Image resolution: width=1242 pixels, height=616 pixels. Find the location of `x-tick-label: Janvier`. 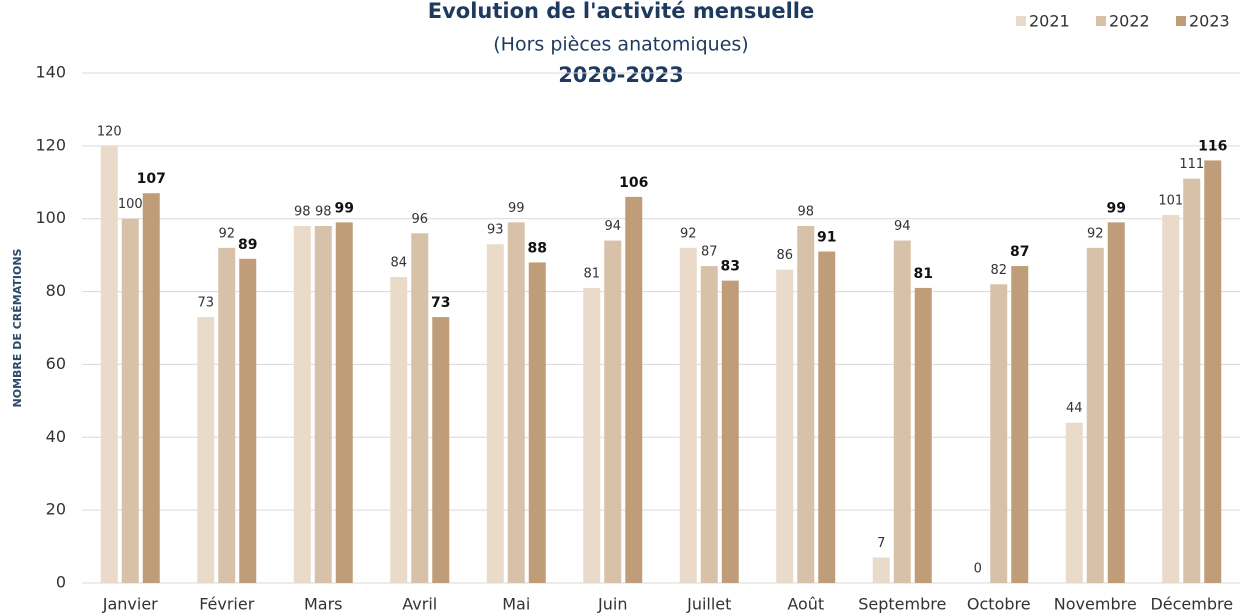

x-tick-label: Janvier is located at coordinates (130, 604).